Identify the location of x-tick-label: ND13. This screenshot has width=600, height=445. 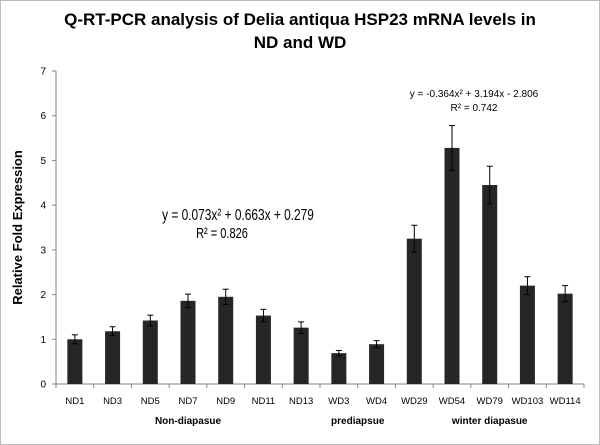
(301, 401).